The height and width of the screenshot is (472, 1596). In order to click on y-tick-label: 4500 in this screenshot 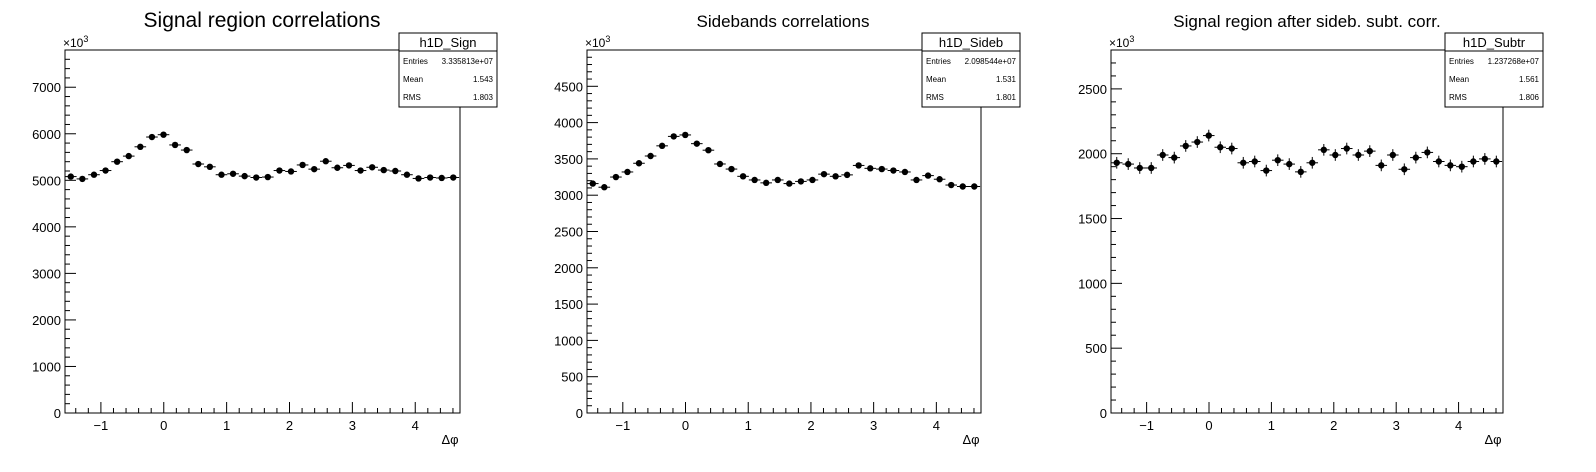, I will do `click(568, 86)`.